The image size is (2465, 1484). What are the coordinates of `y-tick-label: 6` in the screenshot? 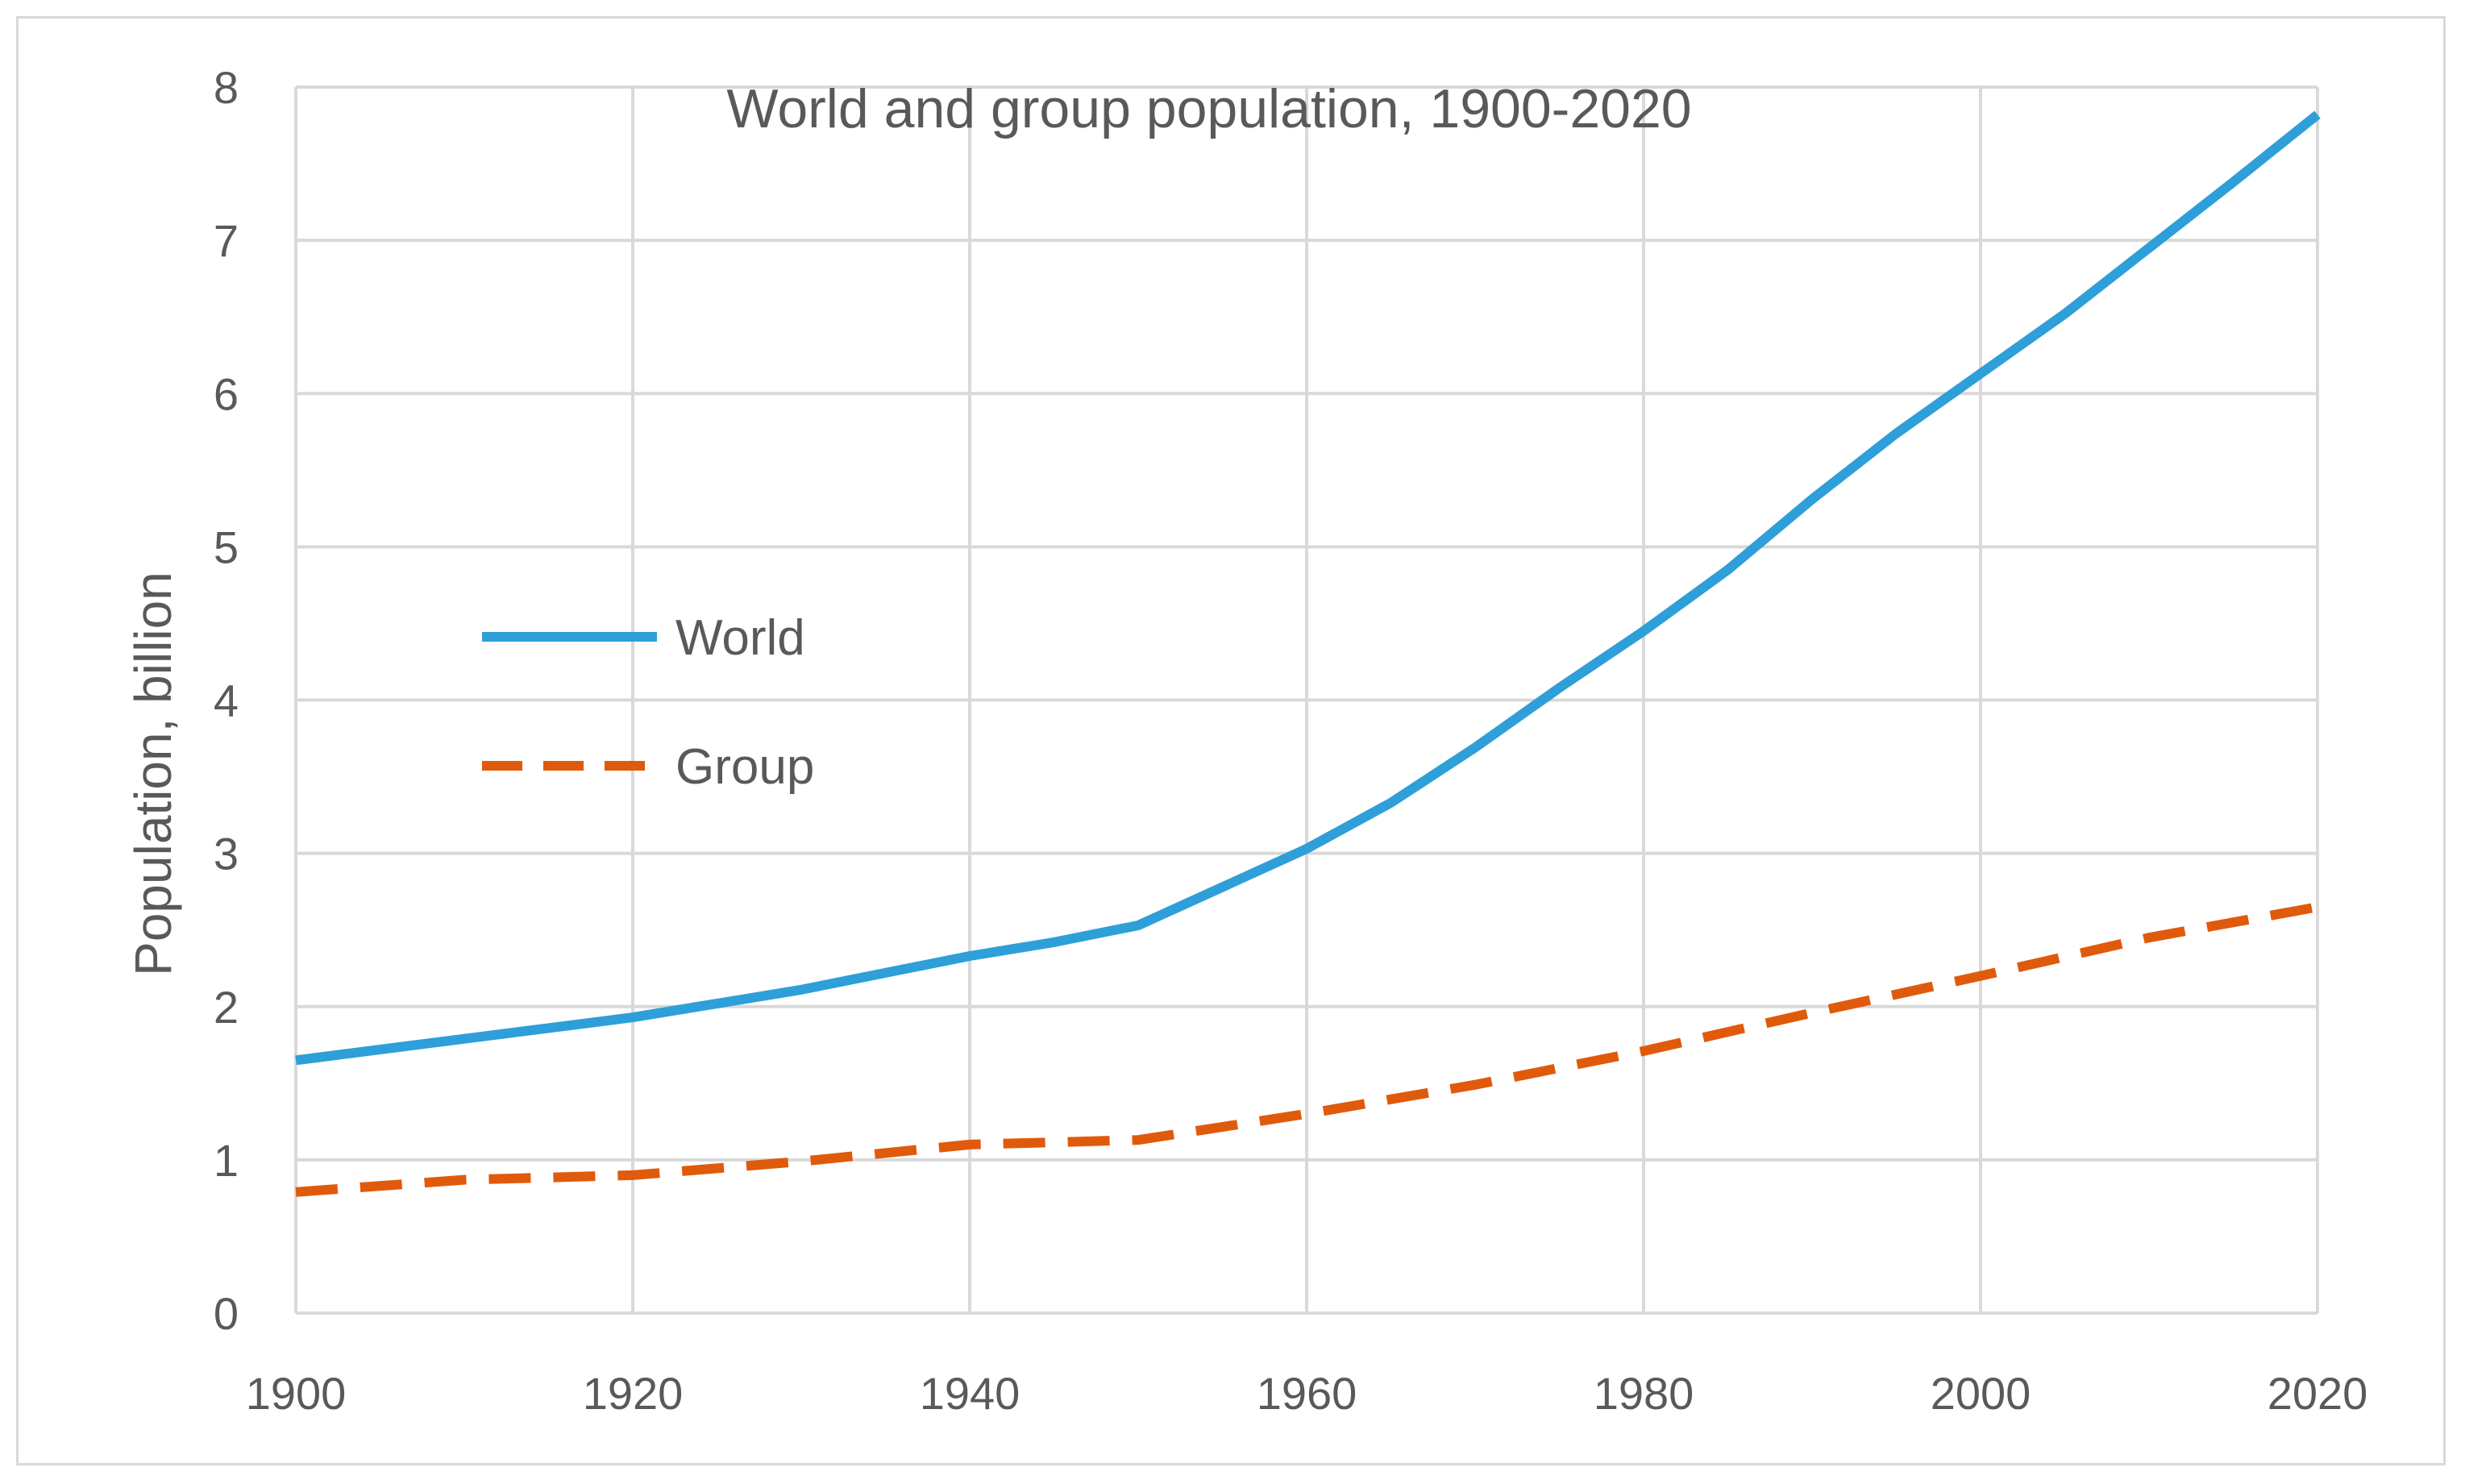 It's located at (226, 393).